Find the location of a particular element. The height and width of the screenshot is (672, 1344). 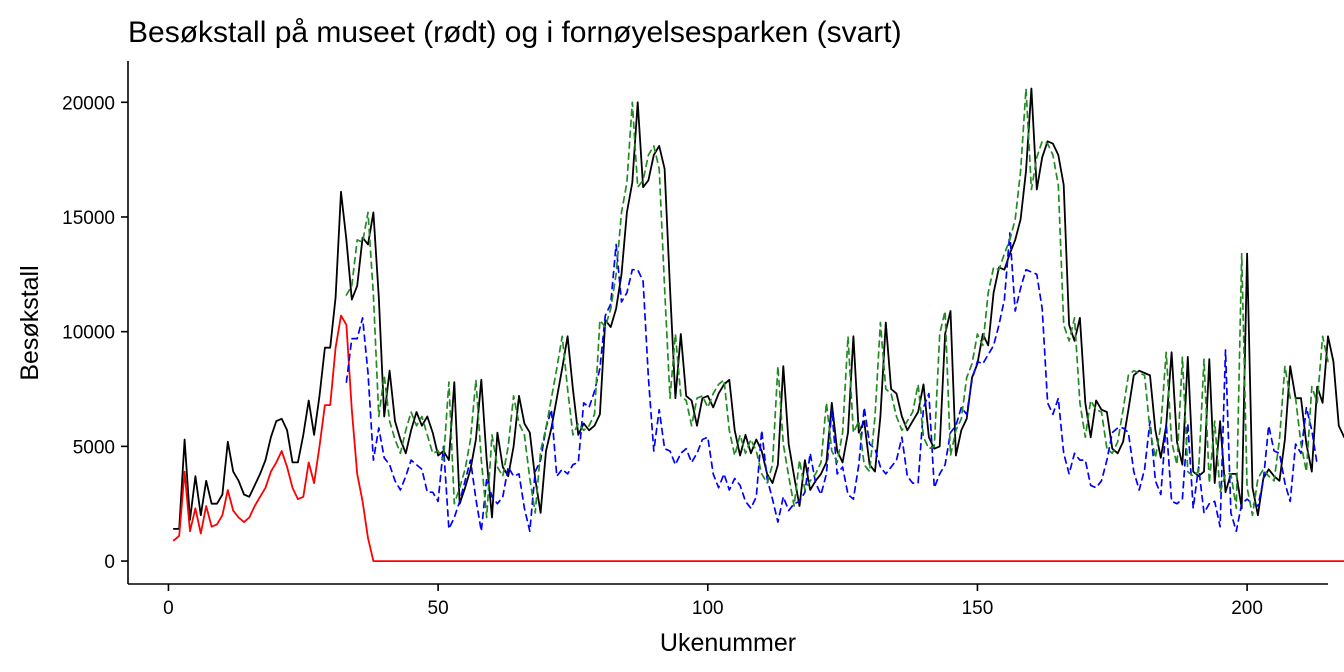

y-tick-label: 20000 is located at coordinates (88, 103).